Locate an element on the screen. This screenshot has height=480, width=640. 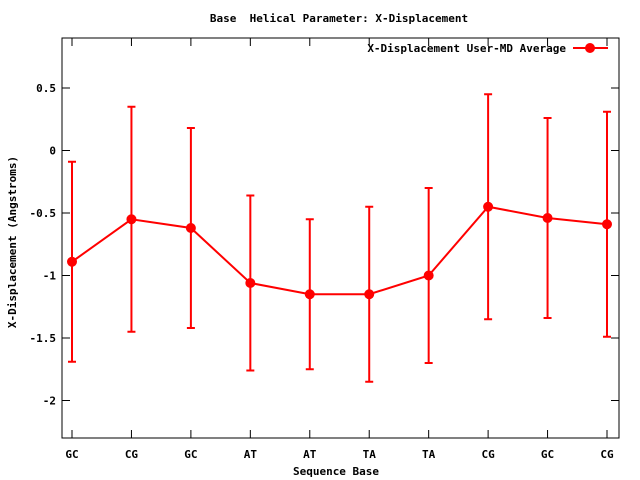
y-axis-label: X-Displacement (Angstroms) is located at coordinates (12, 242).